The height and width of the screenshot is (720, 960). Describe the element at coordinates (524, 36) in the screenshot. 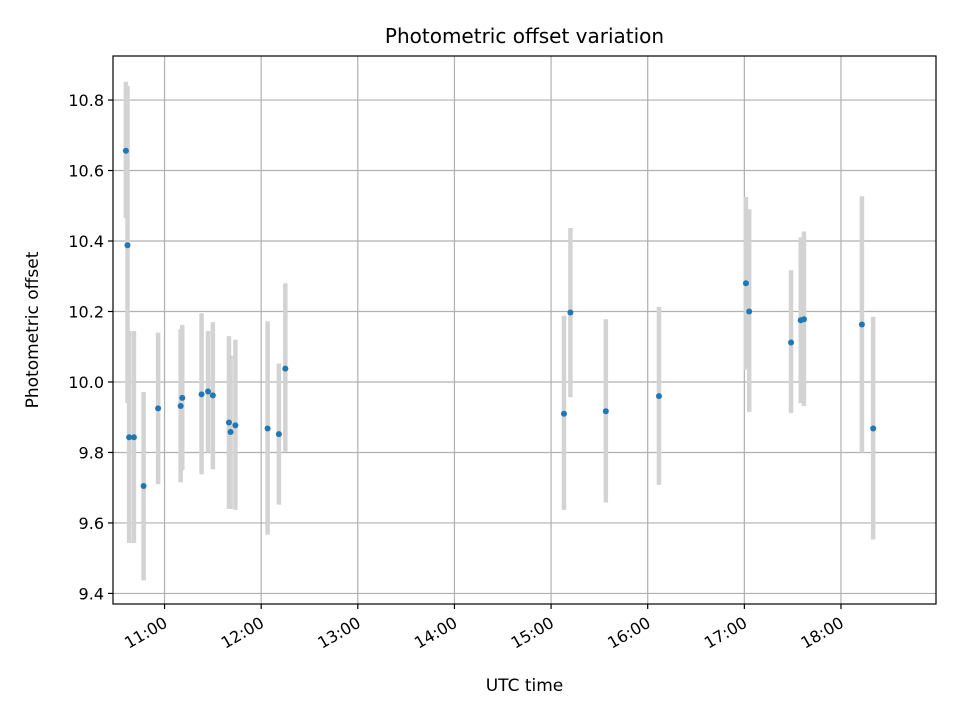

I see `chart-title: Photometric offset variation` at that location.